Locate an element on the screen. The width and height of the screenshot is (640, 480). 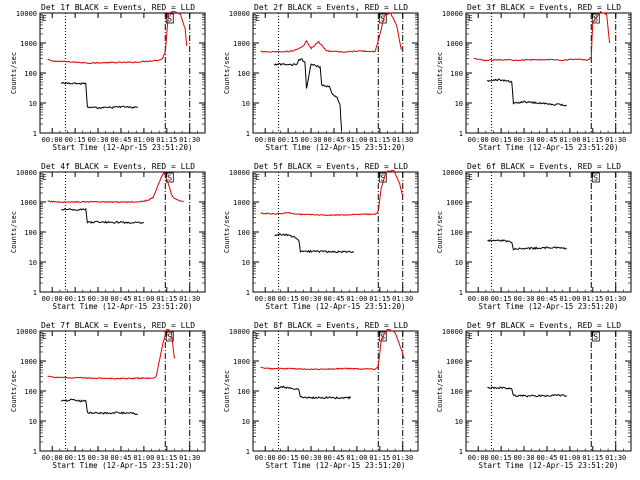
saa-marker-box is located at coordinates (382, 336).